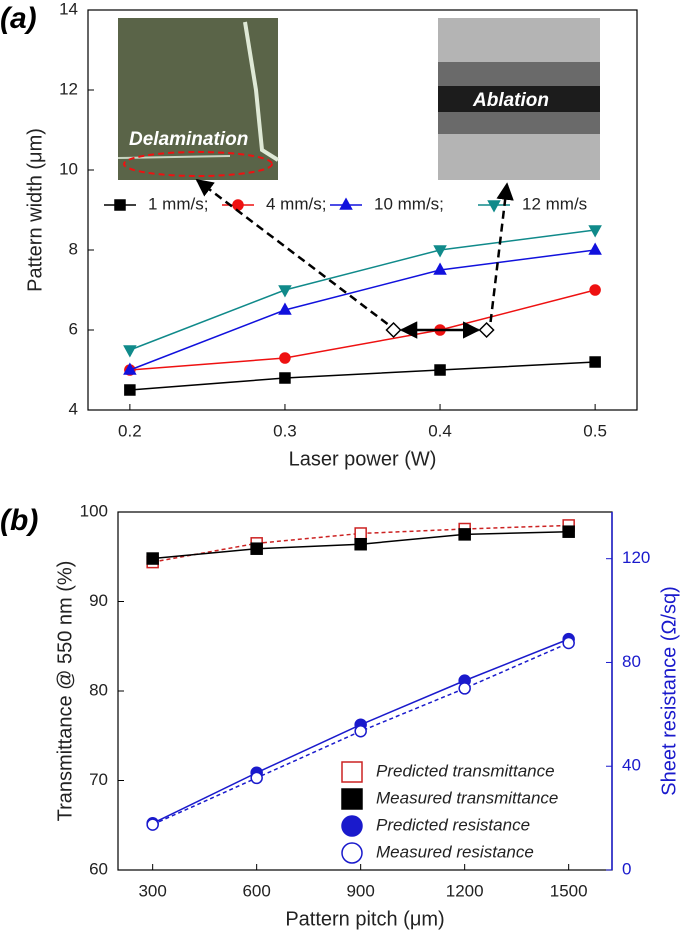  What do you see at coordinates (455, 851) in the screenshot?
I see `legend-label: Measured resistance` at bounding box center [455, 851].